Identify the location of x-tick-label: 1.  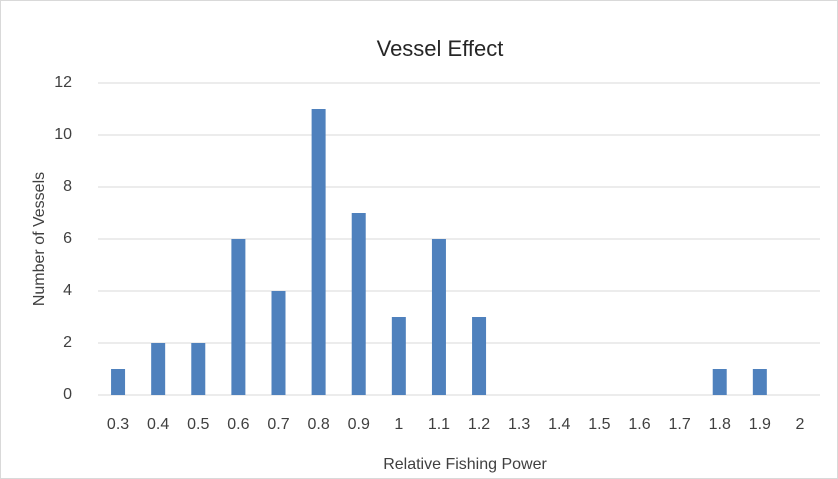
(398, 424).